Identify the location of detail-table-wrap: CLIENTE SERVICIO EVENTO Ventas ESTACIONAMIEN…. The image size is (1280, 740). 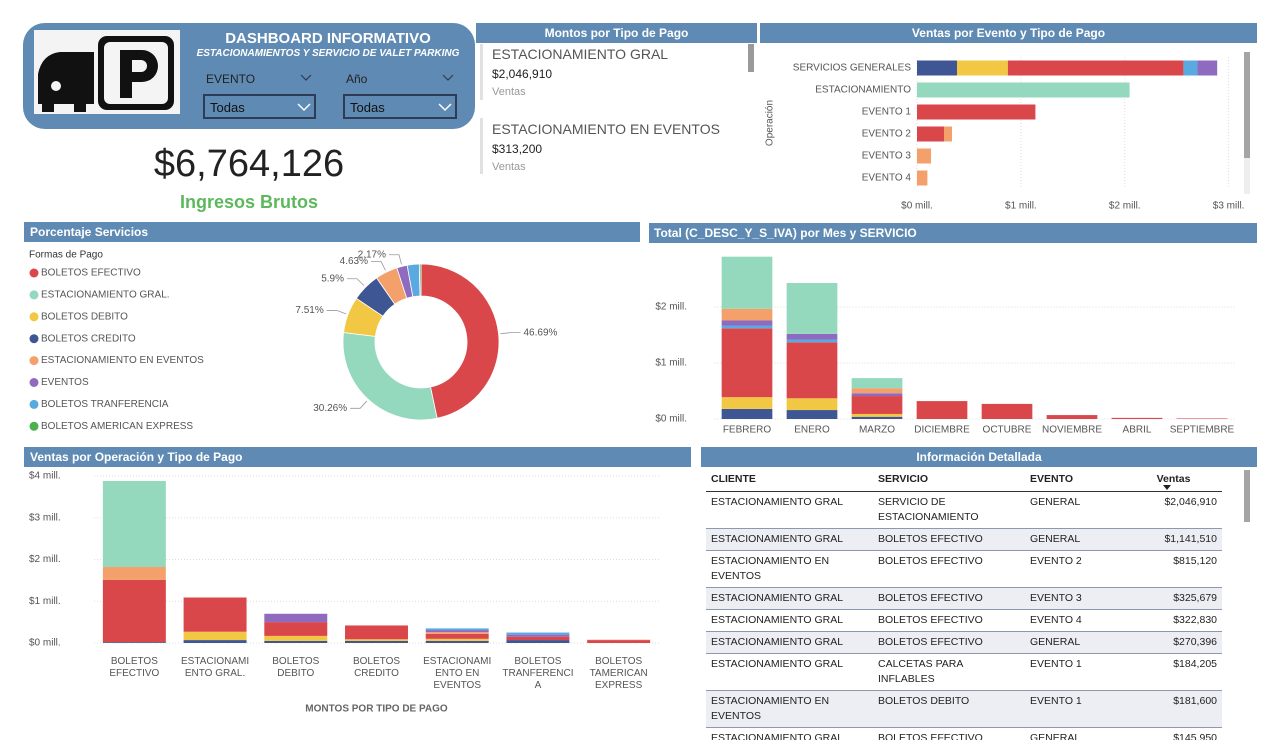
(964, 604).